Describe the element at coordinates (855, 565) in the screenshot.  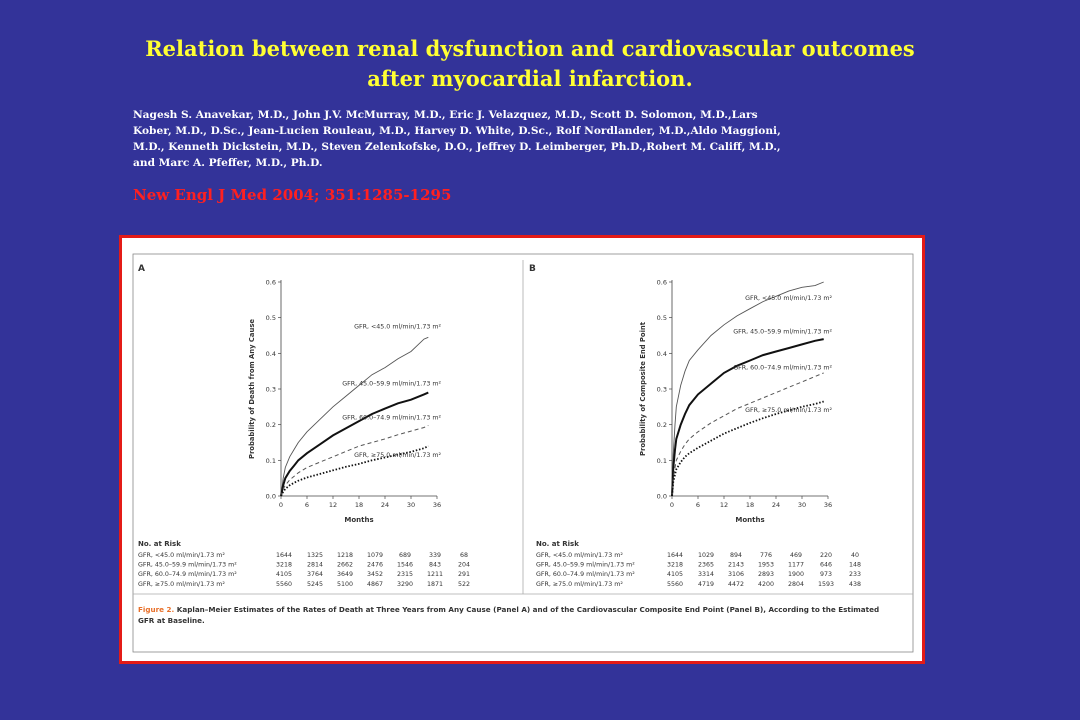
I see `risk-value: 148` at that location.